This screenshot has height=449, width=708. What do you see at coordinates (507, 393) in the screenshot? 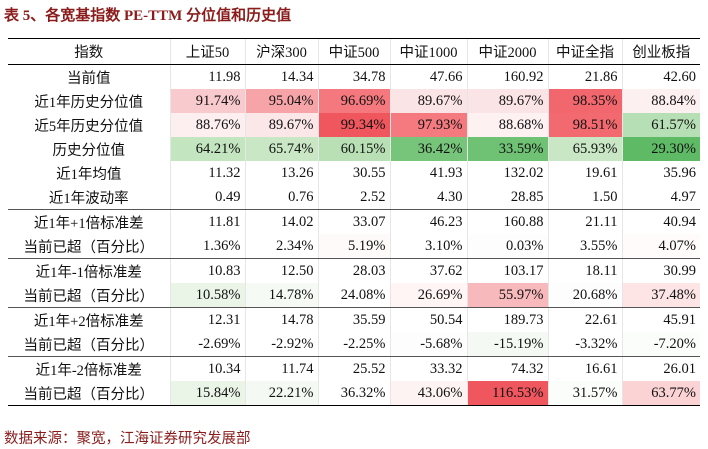
I see `table-cell: 116.53%` at bounding box center [507, 393].